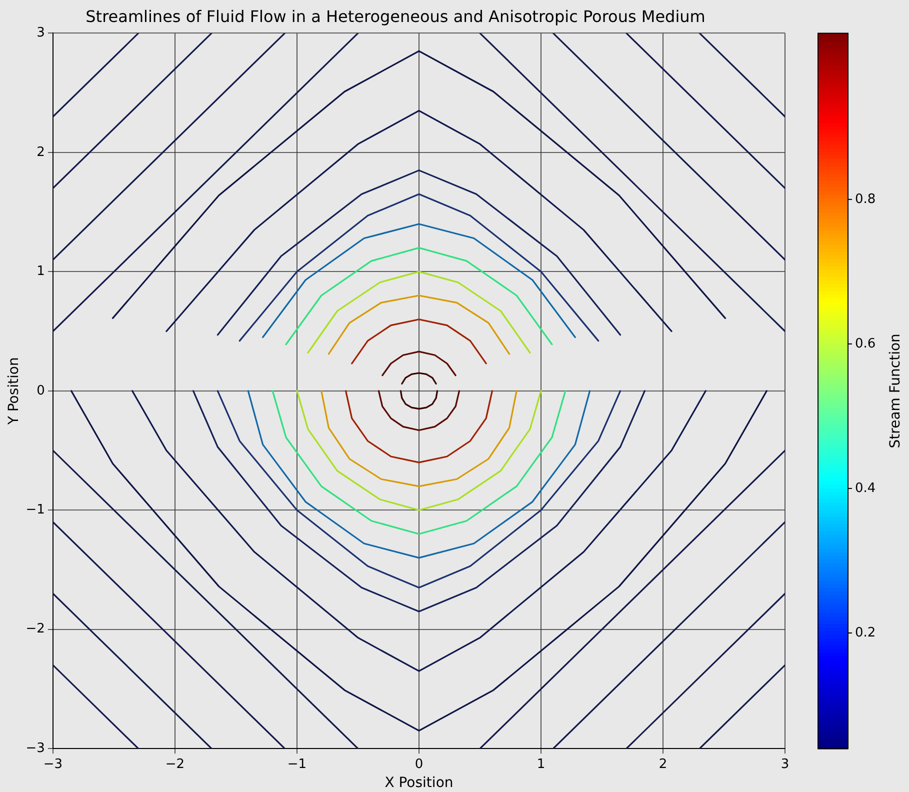 This screenshot has width=909, height=792. Describe the element at coordinates (419, 783) in the screenshot. I see `x-axis-title: X Position` at that location.